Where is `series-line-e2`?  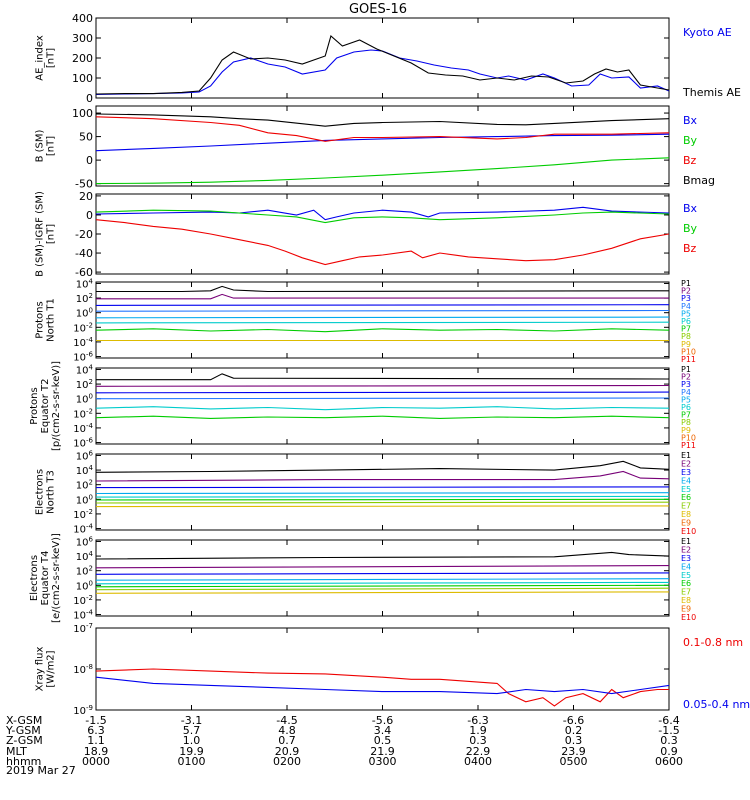
series-line-e2 is located at coordinates (382, 567).